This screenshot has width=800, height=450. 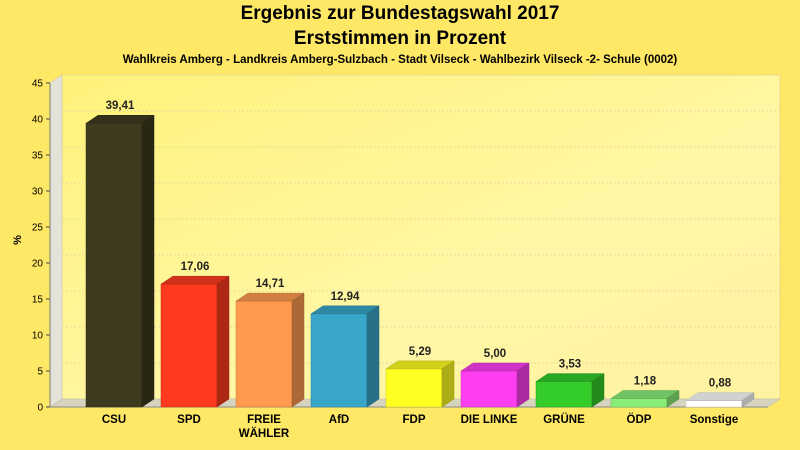 What do you see at coordinates (489, 420) in the screenshot?
I see `x-tick-label: DIE LINKE` at bounding box center [489, 420].